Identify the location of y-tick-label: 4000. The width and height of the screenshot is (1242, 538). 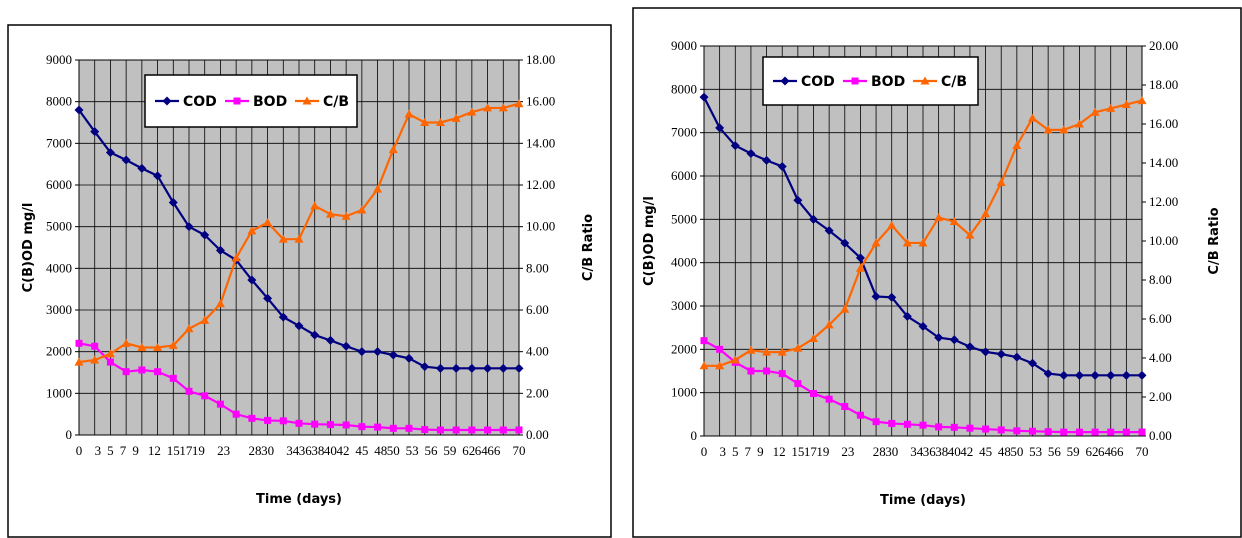
(684, 262).